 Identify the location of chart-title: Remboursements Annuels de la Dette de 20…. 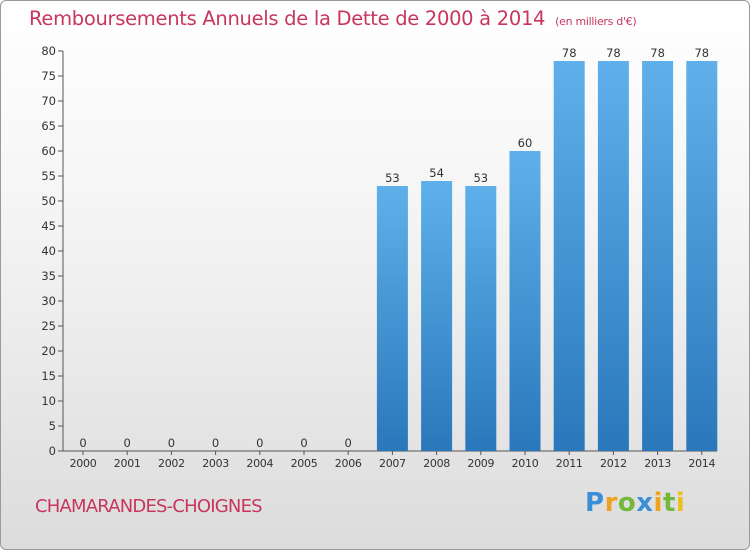
(333, 18).